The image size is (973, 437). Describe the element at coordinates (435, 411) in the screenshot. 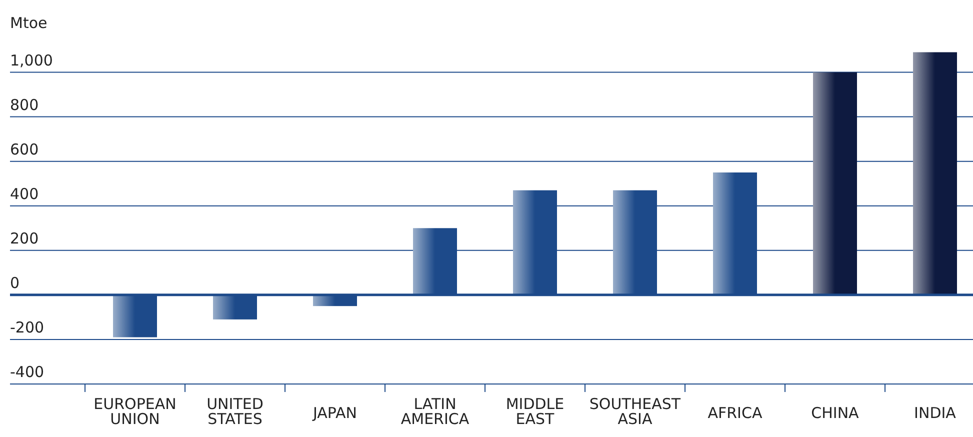

I see `x-tick-label: LATIN AMERICA` at that location.